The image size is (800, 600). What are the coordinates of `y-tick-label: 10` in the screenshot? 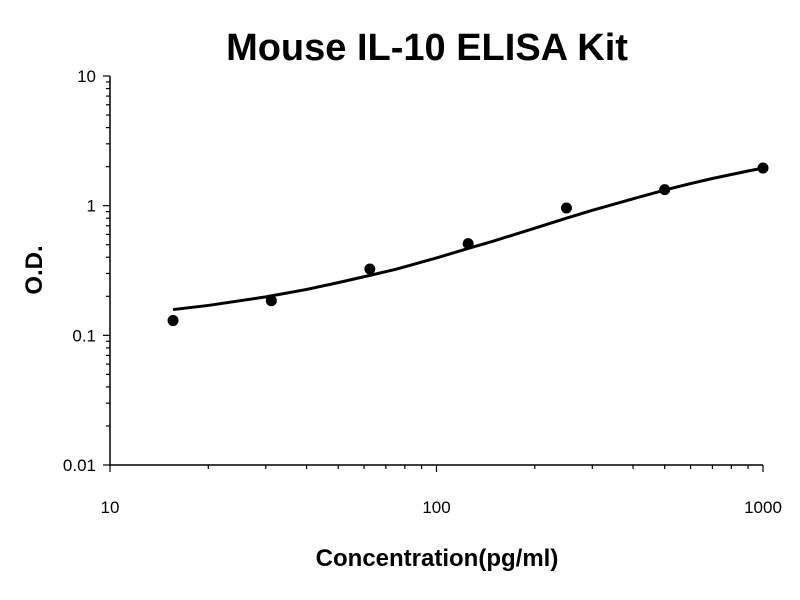 It's located at (86, 76).